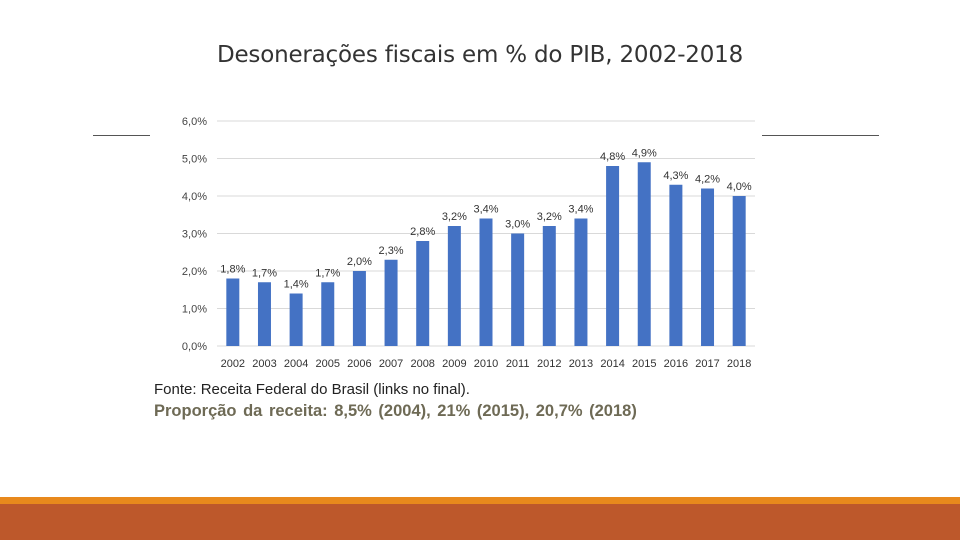  Describe the element at coordinates (296, 364) in the screenshot. I see `x-tick-label: 2004` at that location.